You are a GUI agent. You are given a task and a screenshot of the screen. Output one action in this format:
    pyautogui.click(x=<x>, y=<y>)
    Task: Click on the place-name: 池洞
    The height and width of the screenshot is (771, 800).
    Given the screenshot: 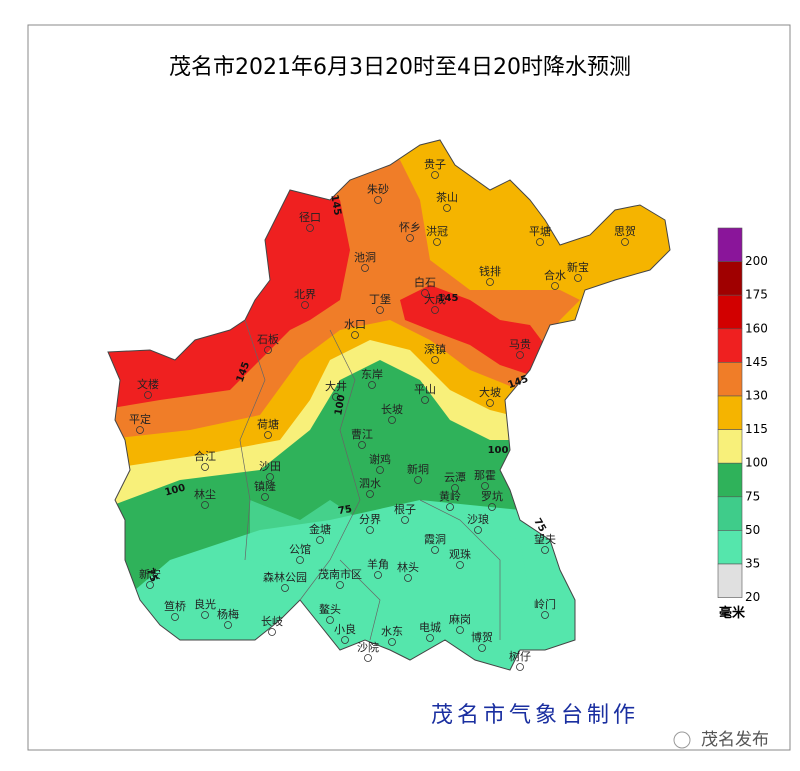 What is the action you would take?
    pyautogui.click(x=365, y=257)
    